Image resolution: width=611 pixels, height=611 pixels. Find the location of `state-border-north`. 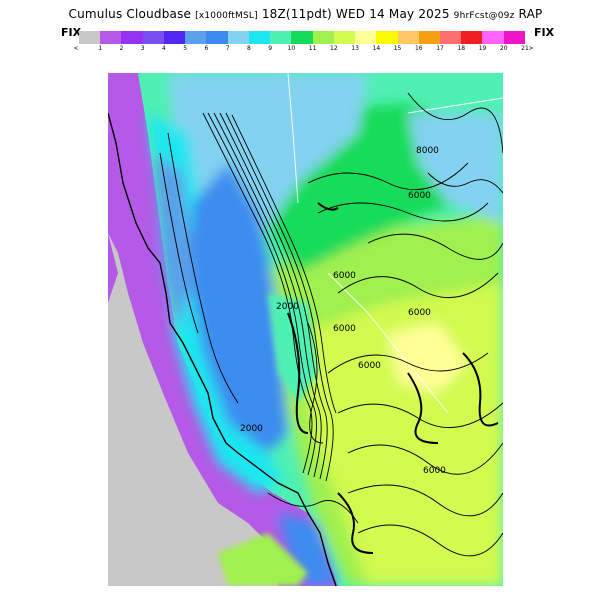

state-border-north is located at coordinates (293, 138).